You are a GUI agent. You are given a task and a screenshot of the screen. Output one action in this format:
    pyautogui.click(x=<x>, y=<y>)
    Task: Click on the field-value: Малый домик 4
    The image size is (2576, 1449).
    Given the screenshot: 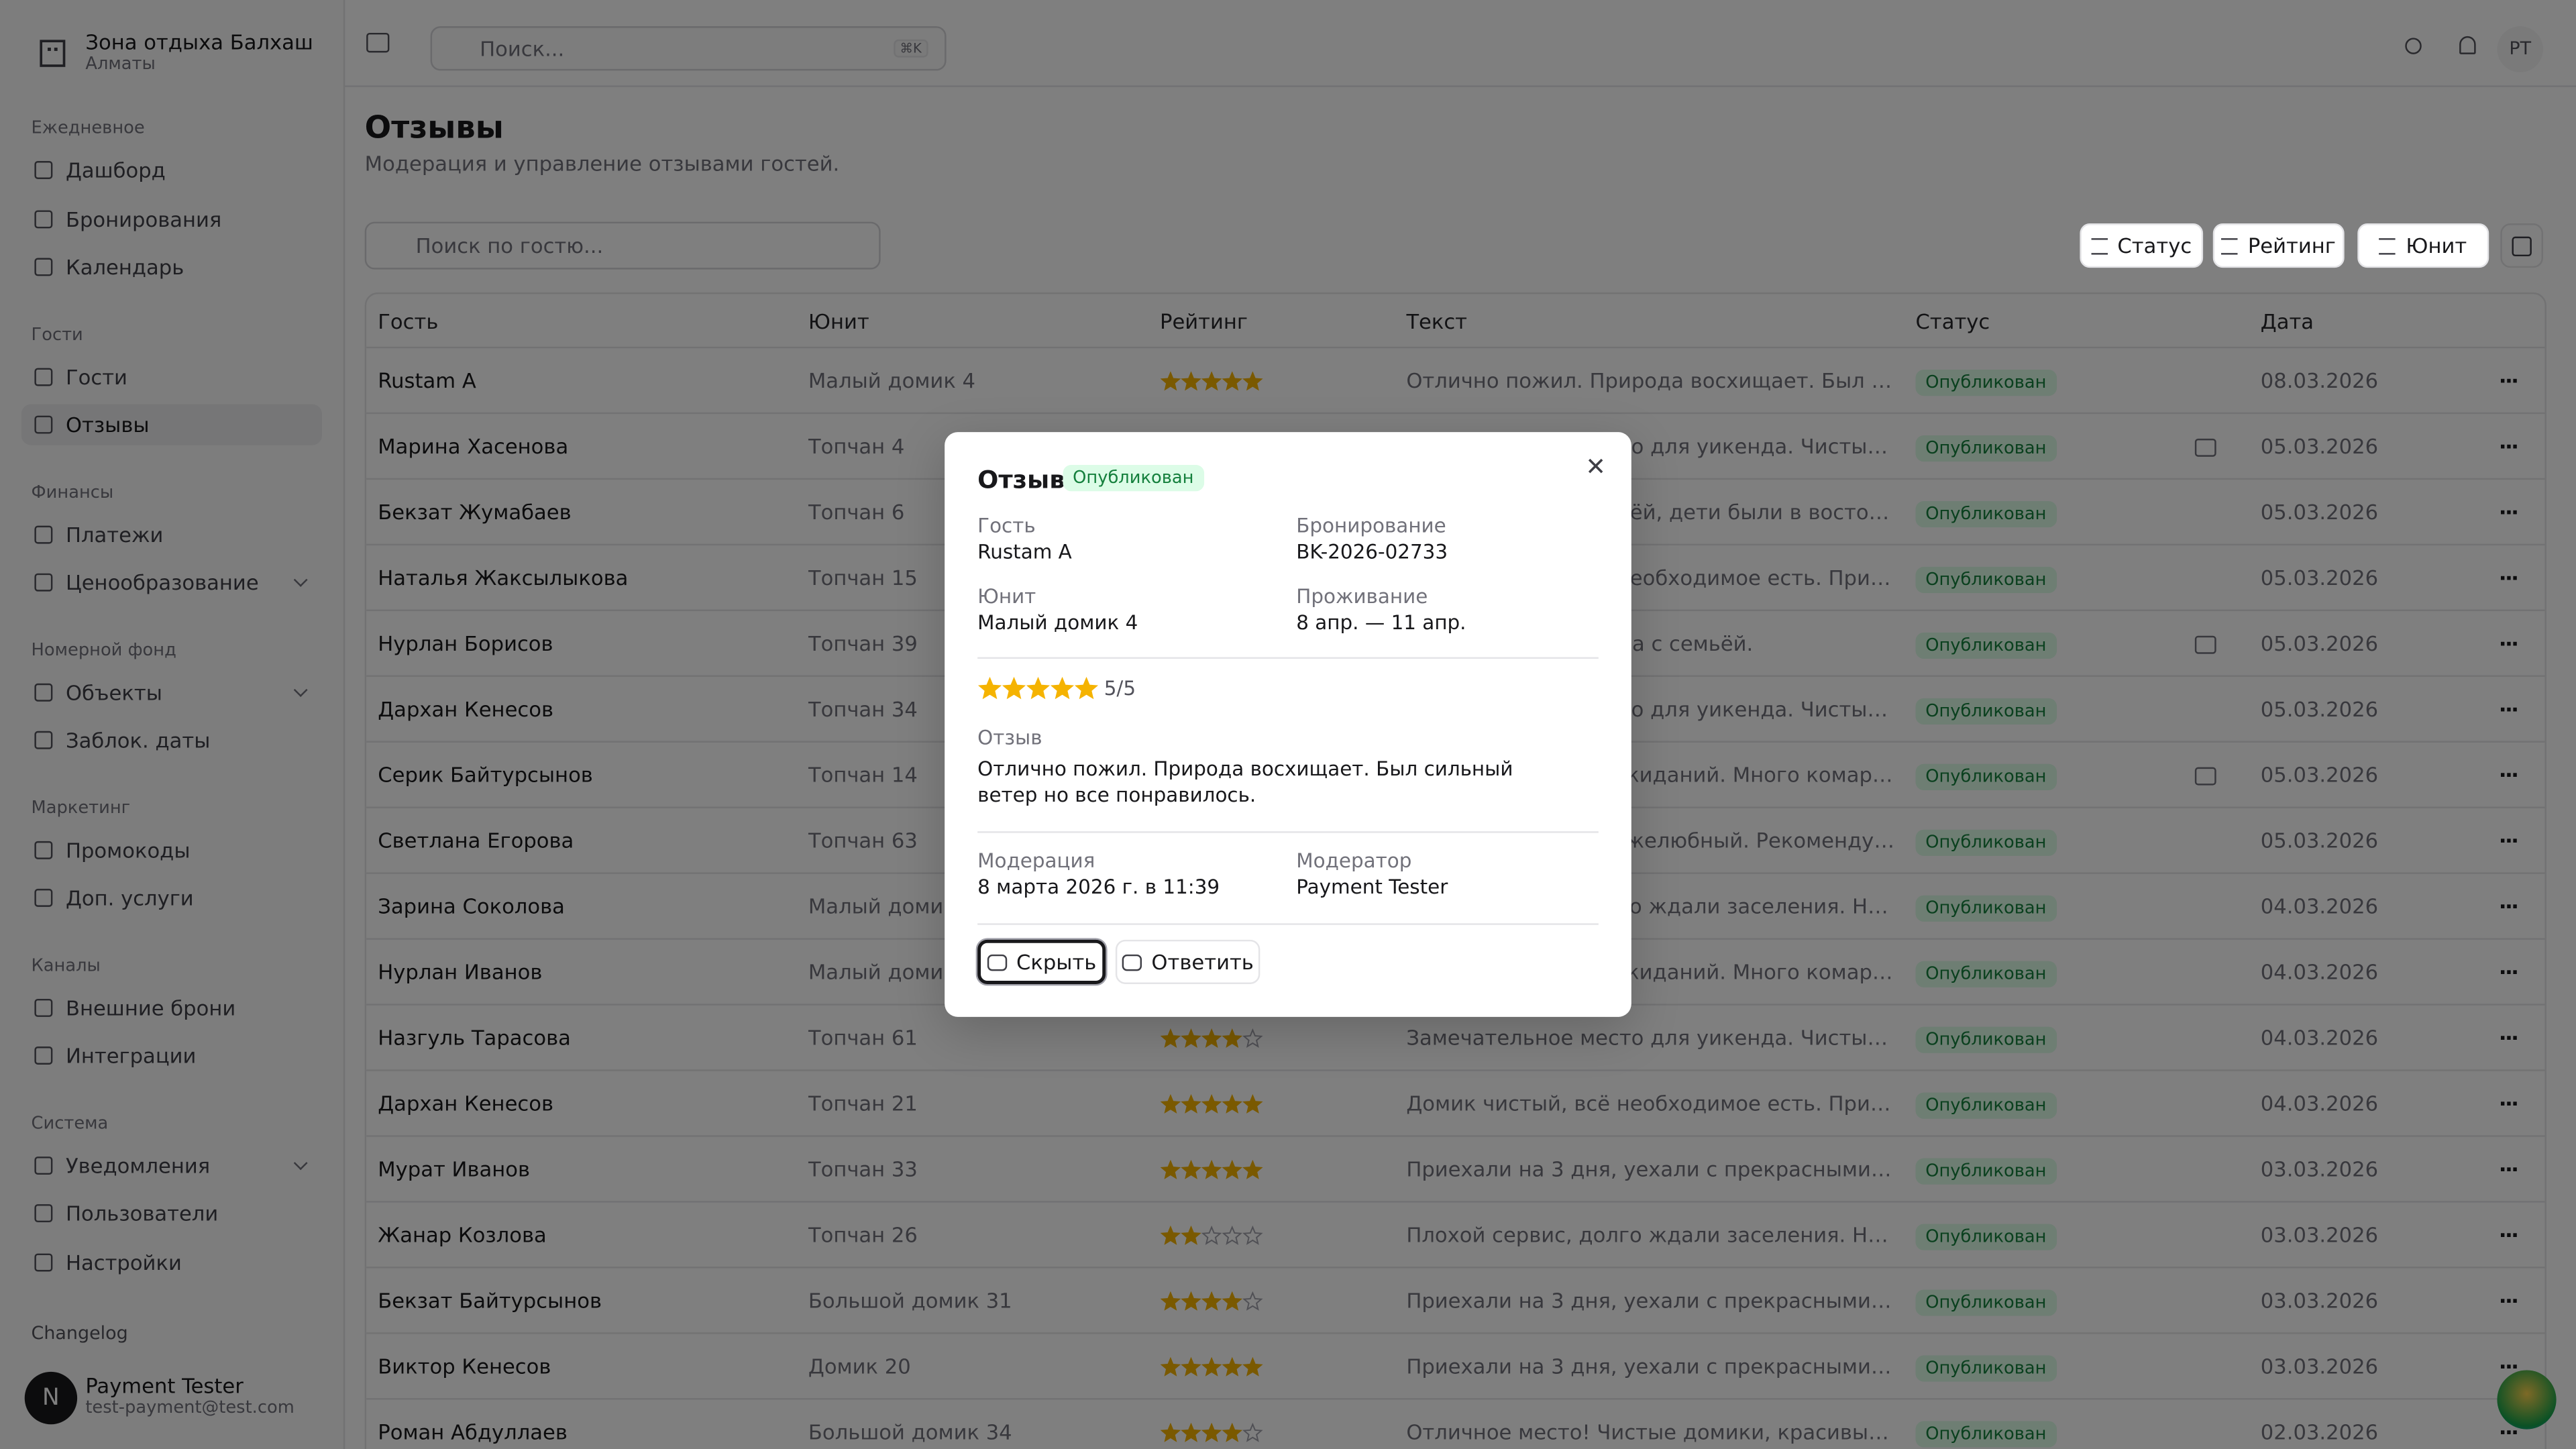 What is the action you would take?
    pyautogui.click(x=1057, y=623)
    